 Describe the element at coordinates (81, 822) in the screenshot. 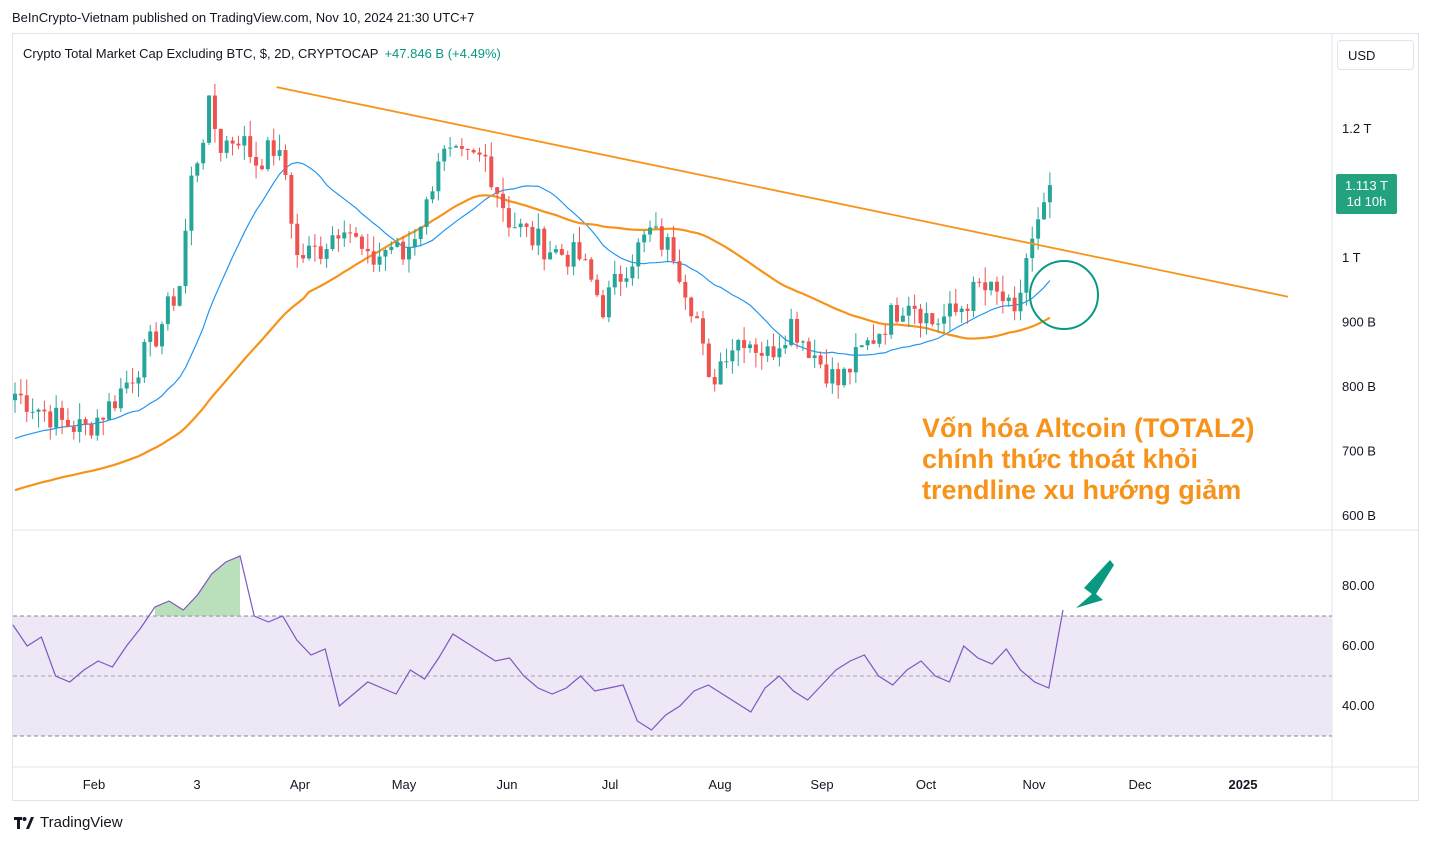

I see `footer-brand-label: TradingView` at that location.